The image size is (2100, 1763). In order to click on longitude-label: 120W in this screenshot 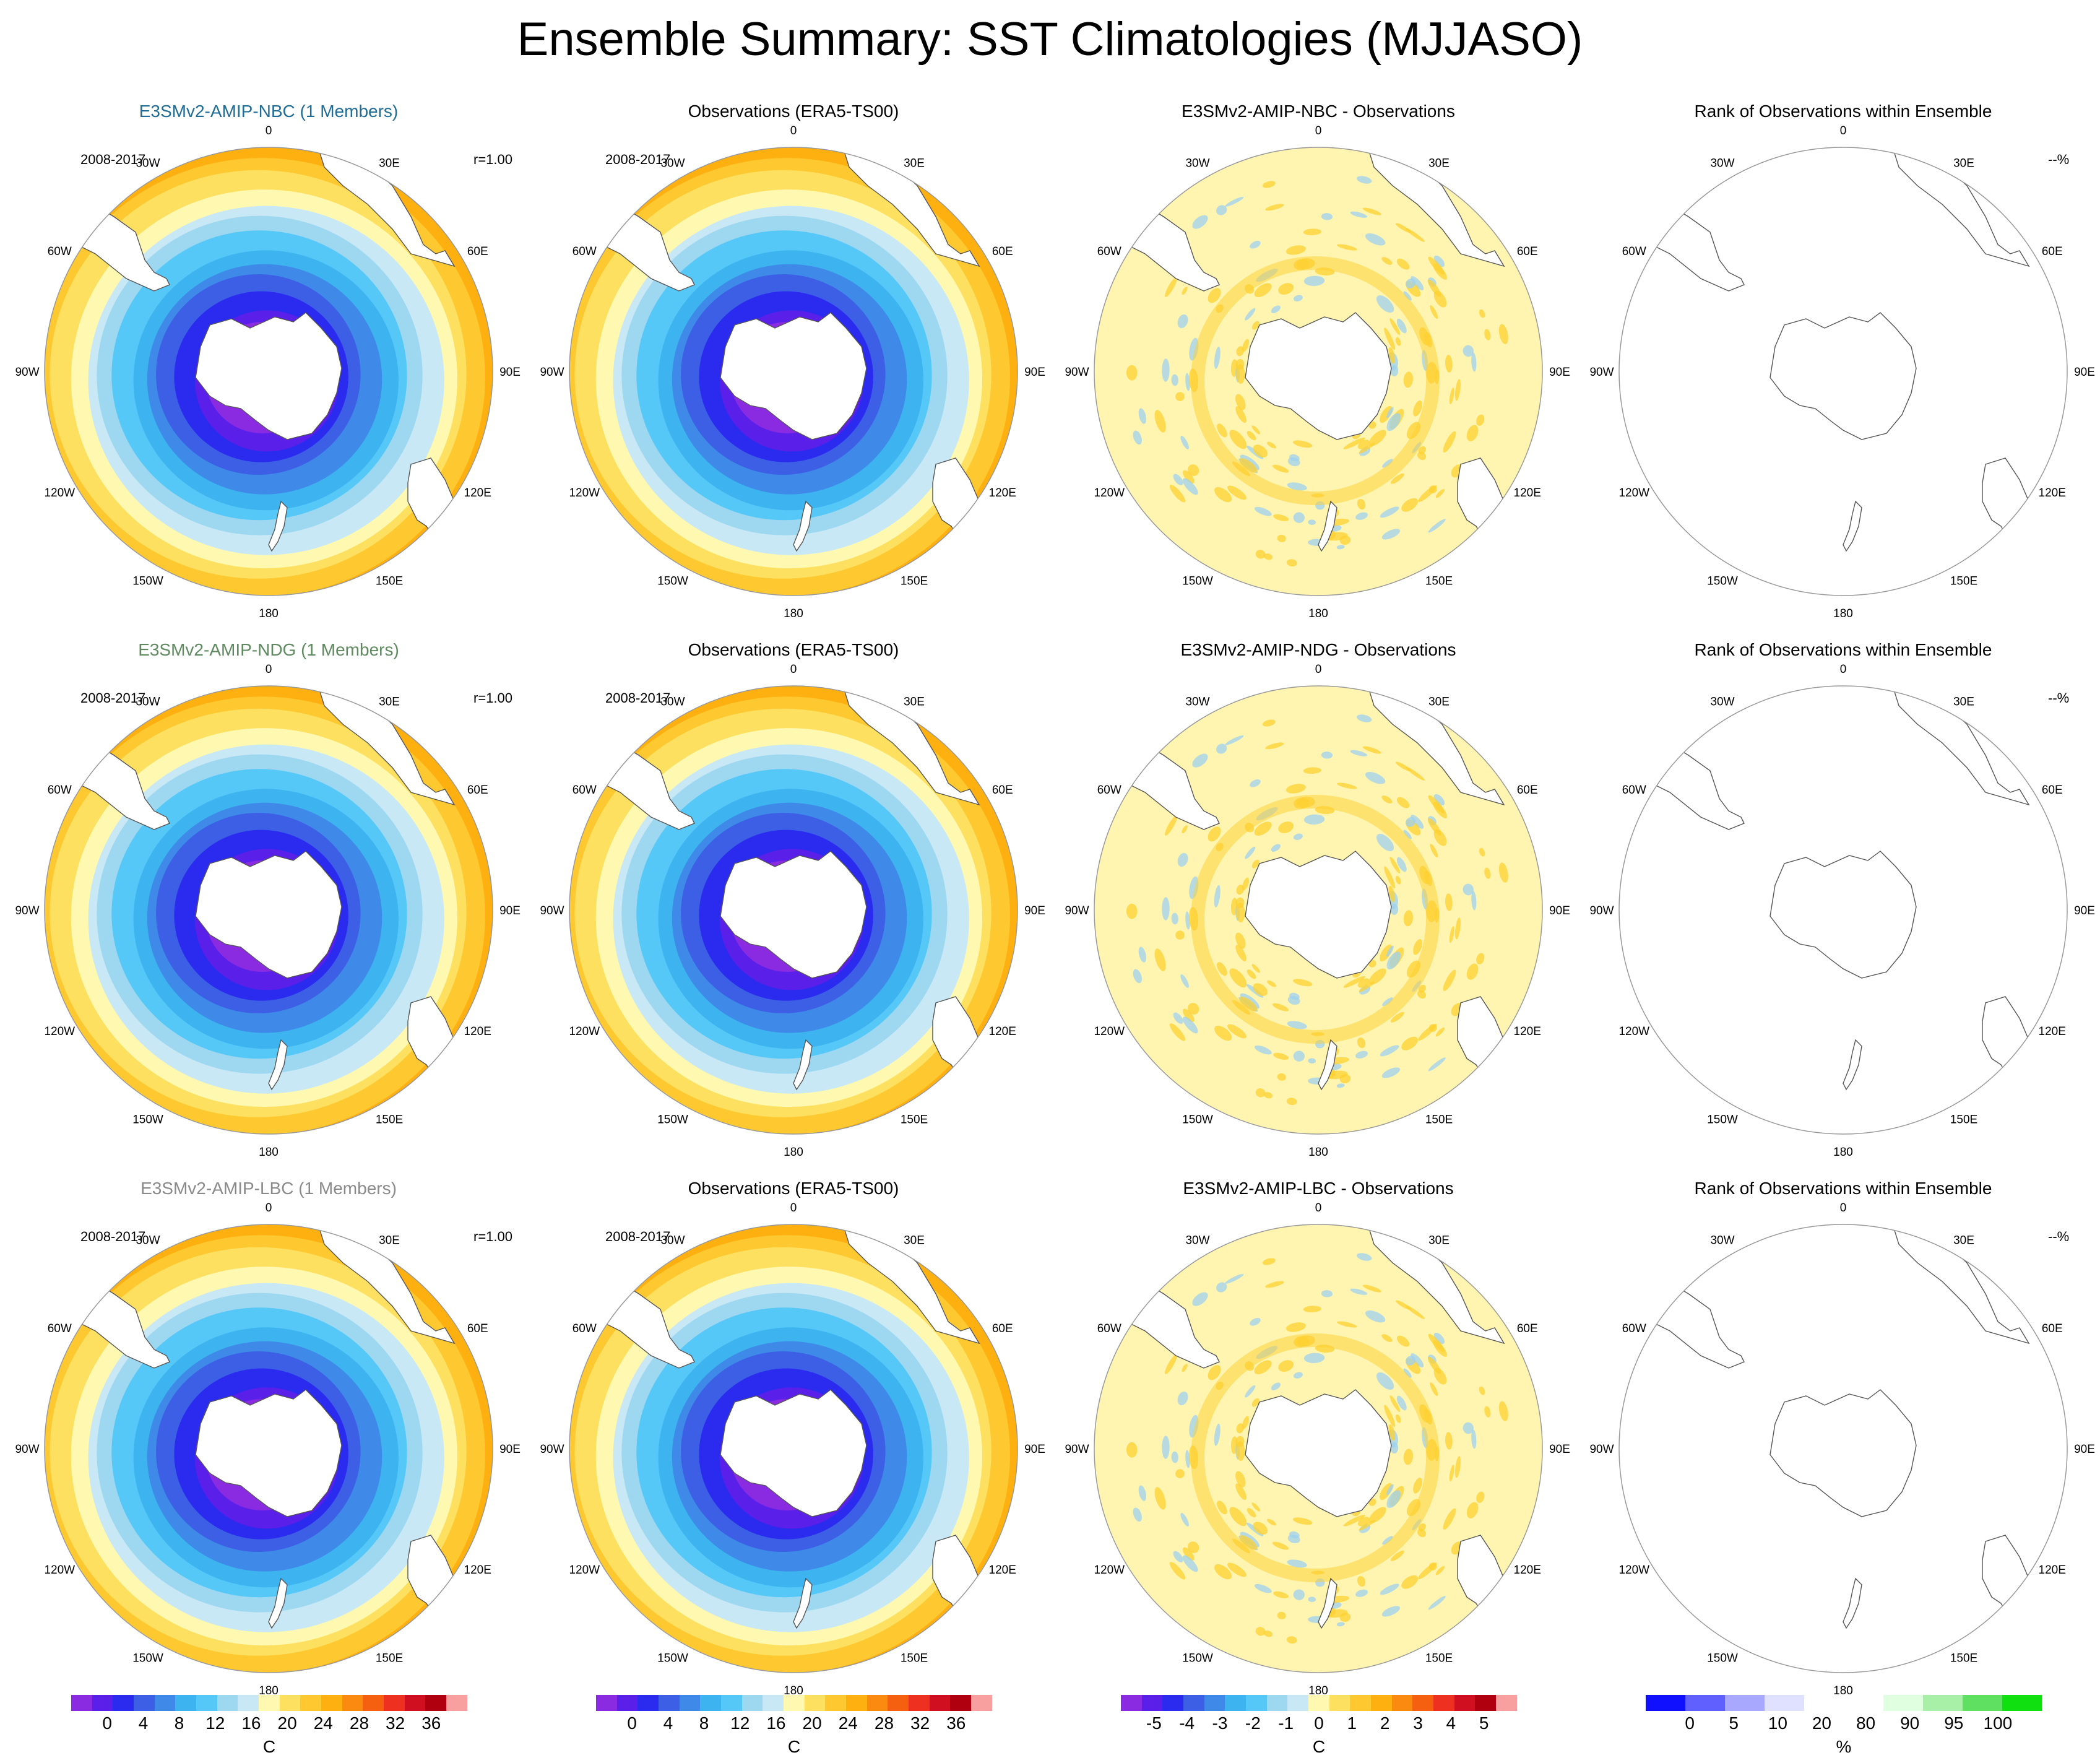, I will do `click(1633, 1031)`.